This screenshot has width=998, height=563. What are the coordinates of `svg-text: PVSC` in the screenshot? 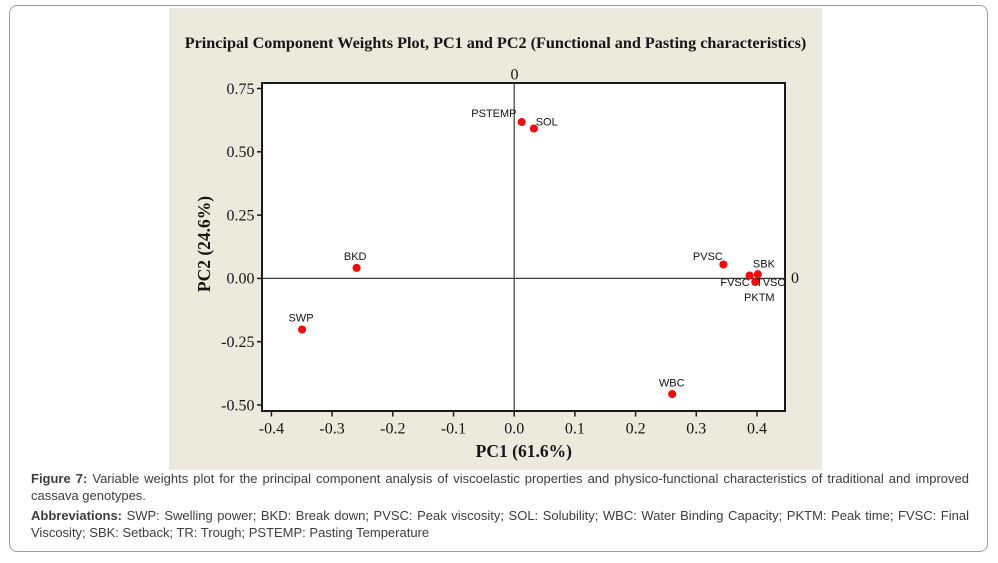 It's located at (708, 257).